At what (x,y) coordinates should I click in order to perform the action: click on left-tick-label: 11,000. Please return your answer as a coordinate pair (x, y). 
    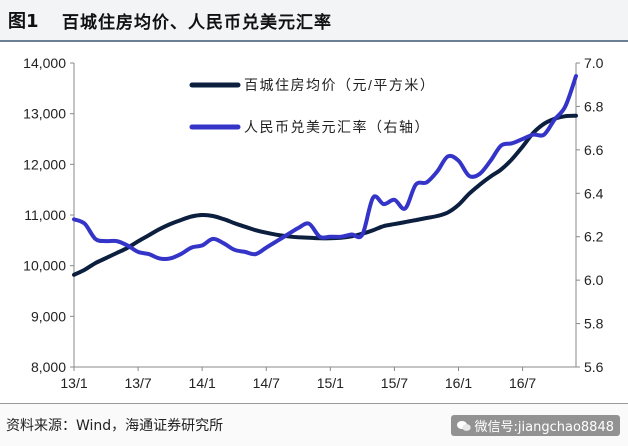
    Looking at the image, I should click on (45, 215).